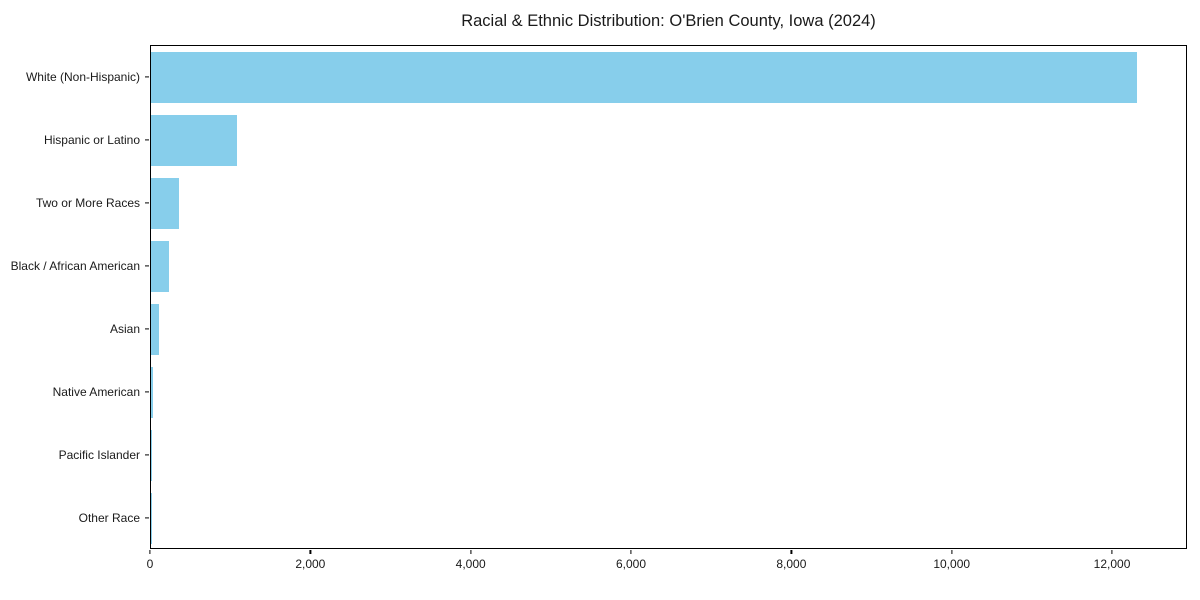  I want to click on x-tick-label-8000: 8,000, so click(791, 564).